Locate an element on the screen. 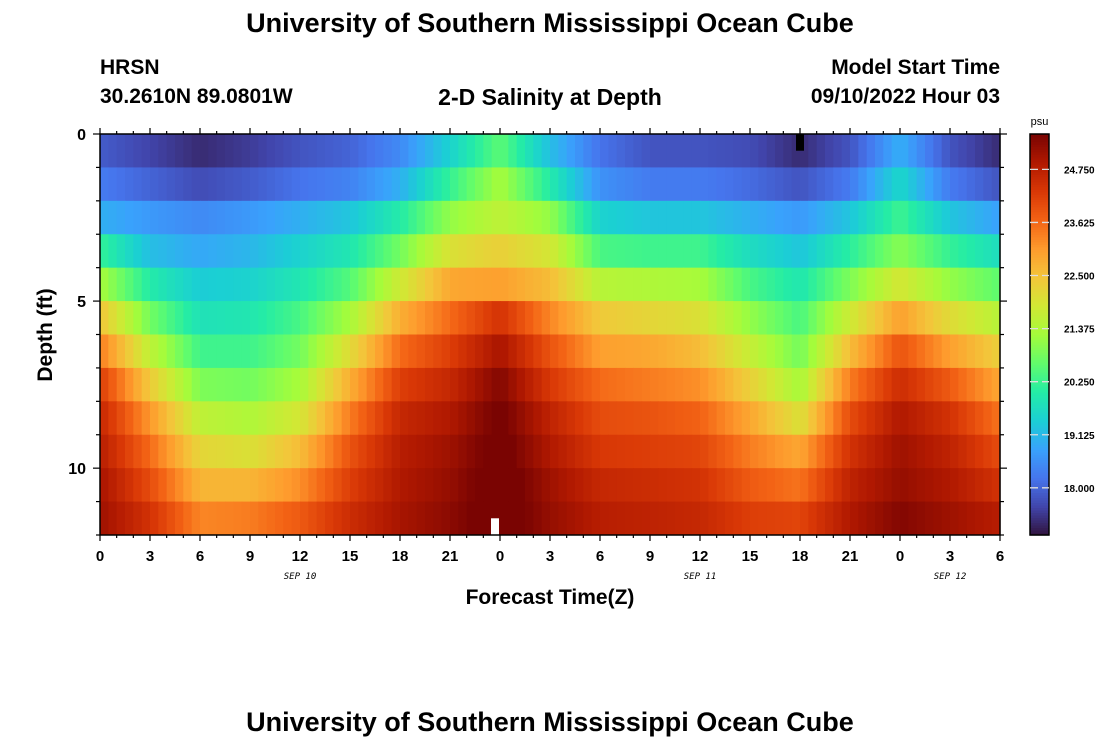 The image size is (1100, 750). y-tick-label: 10 is located at coordinates (77, 469).